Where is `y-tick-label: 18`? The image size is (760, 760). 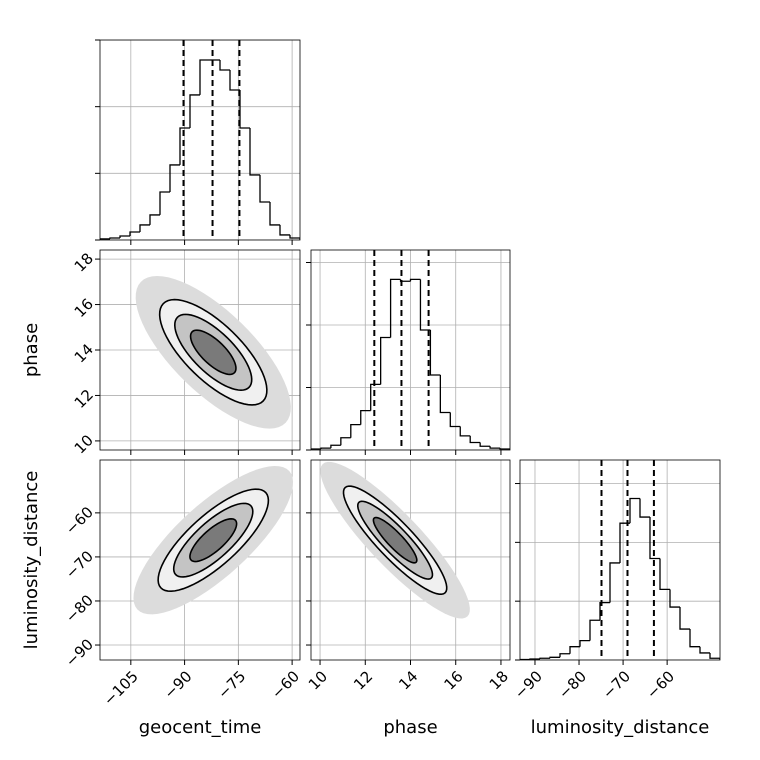
y-tick-label: 18 is located at coordinates (84, 262).